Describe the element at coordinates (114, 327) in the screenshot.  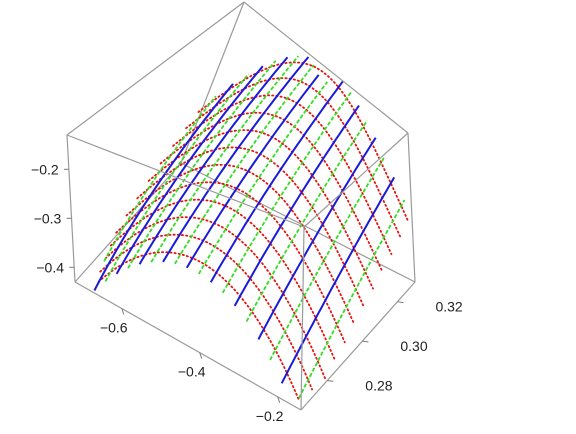
I see `x-tick-1-label: −0.6` at that location.